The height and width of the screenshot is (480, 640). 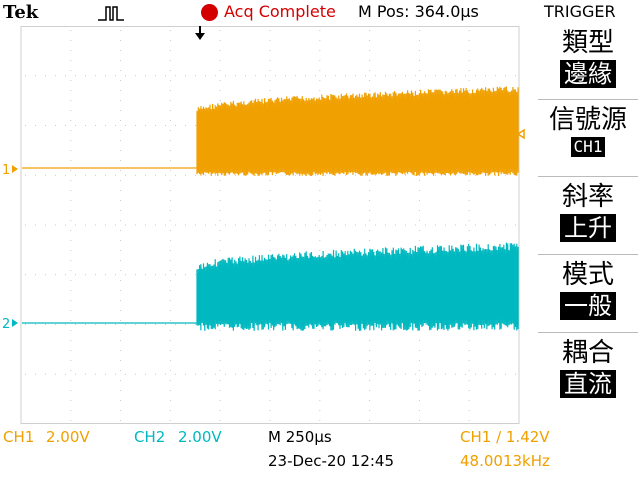 What do you see at coordinates (588, 74) in the screenshot?
I see `menu-item-value: 邊緣` at bounding box center [588, 74].